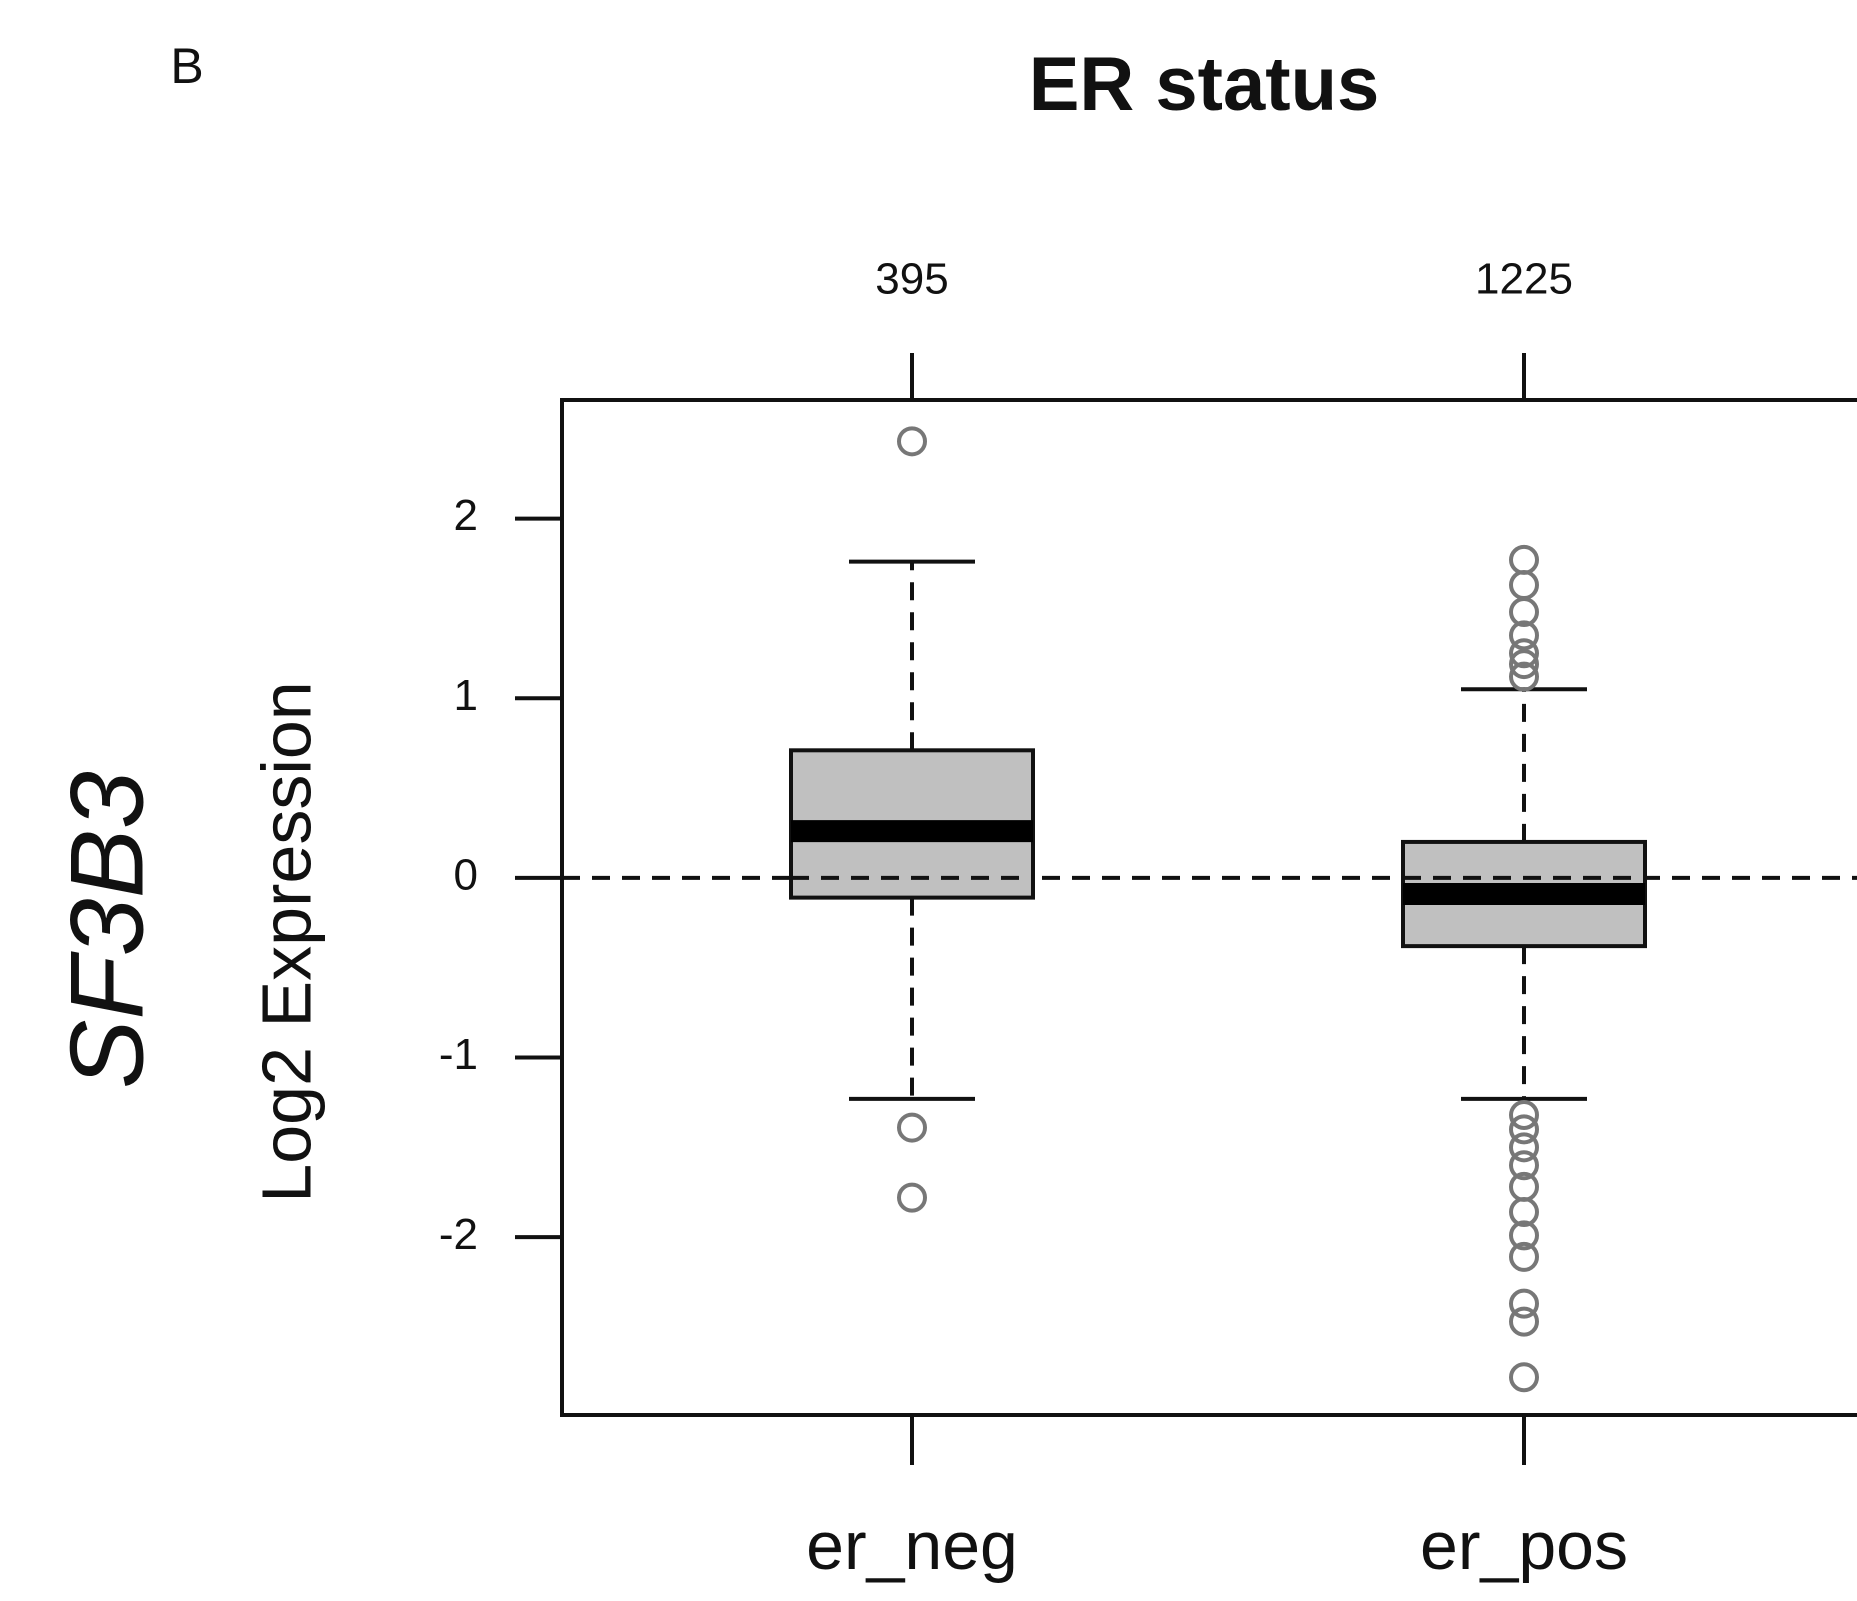  Describe the element at coordinates (911, 279) in the screenshot. I see `count-label: 395` at that location.